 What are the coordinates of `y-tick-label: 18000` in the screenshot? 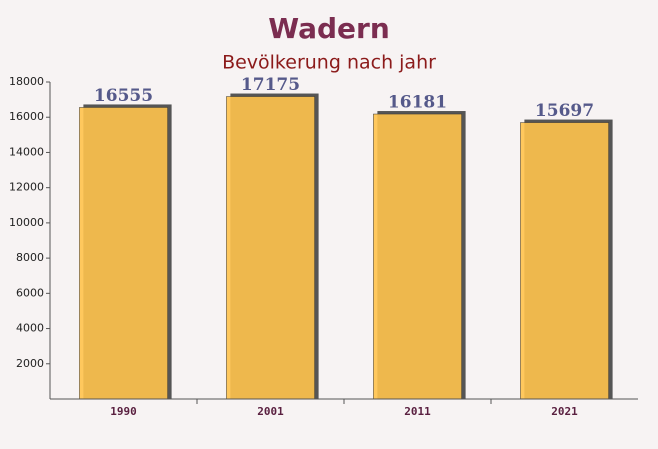 It's located at (26, 81).